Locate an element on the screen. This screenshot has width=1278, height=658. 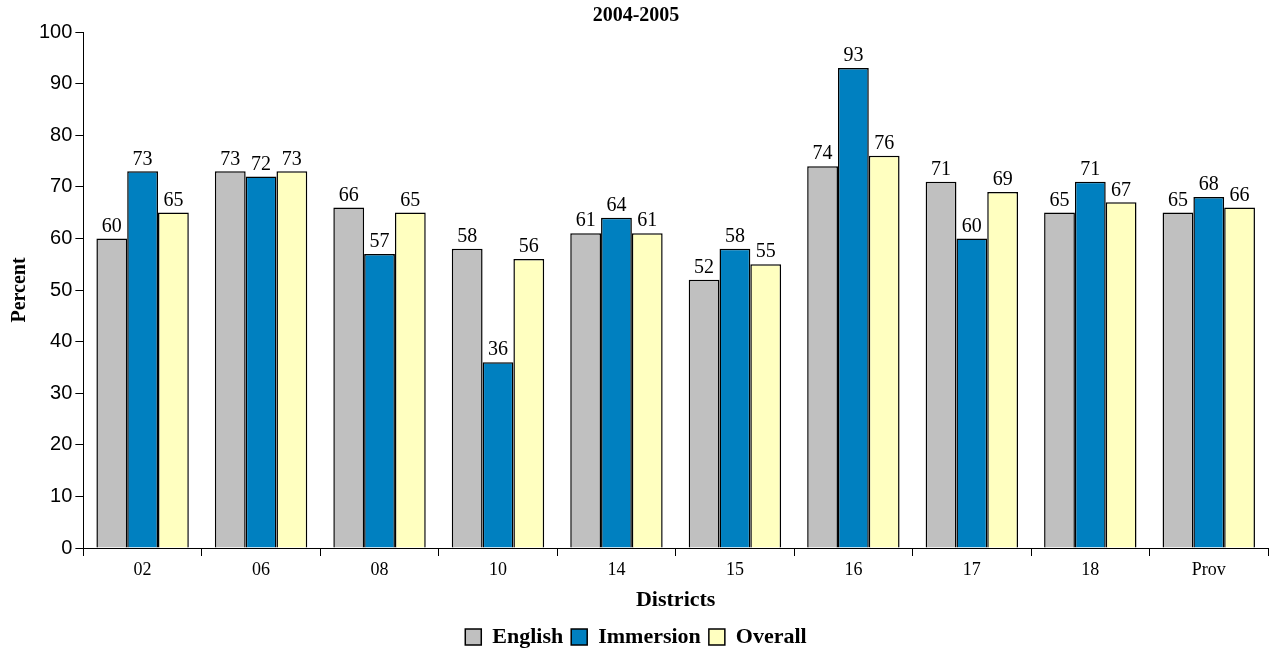
y-tick-label: 50 is located at coordinates (61, 288).